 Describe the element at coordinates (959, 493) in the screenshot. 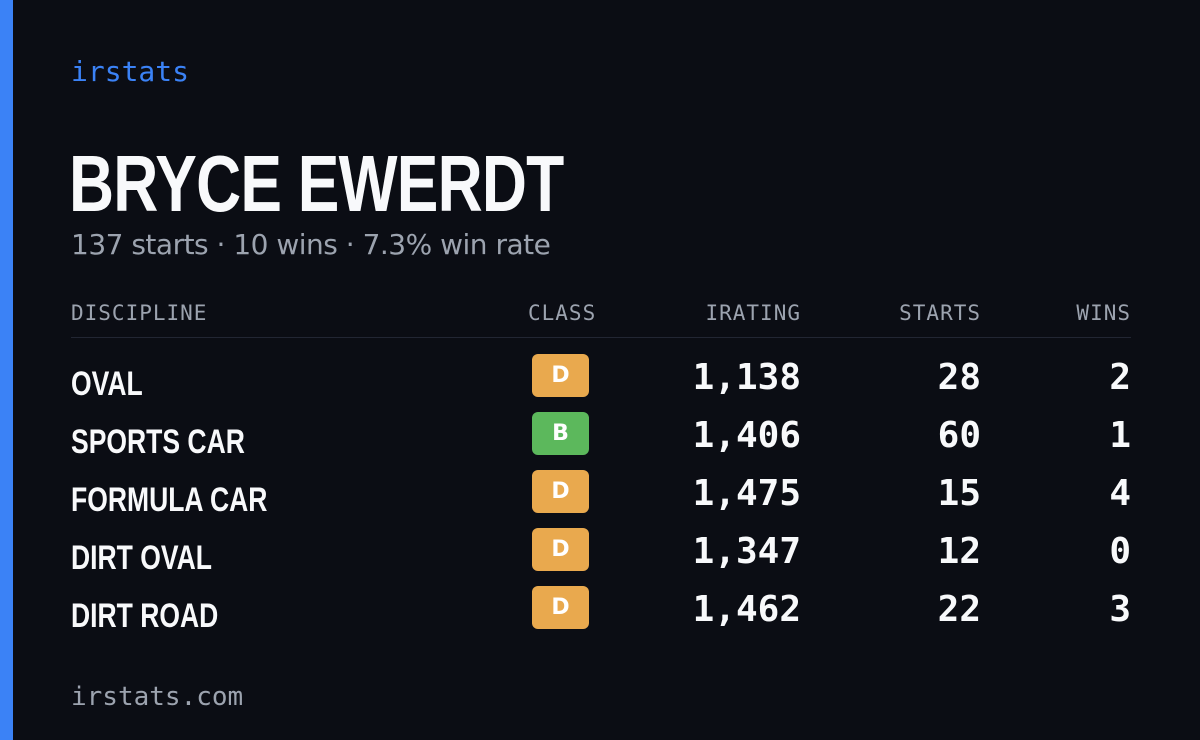

I see `starts-value: 15` at that location.